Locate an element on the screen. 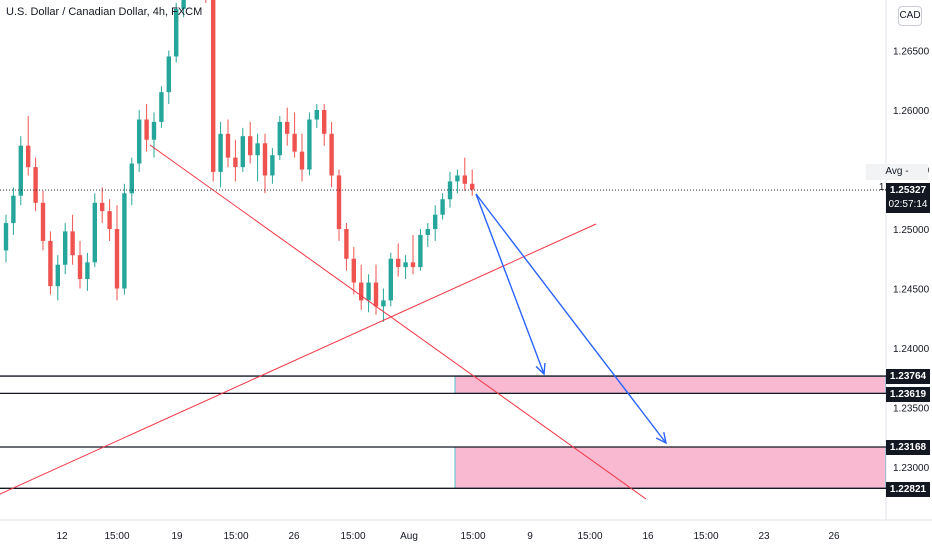 The image size is (932, 550). current-price: 1.25327 is located at coordinates (908, 190).